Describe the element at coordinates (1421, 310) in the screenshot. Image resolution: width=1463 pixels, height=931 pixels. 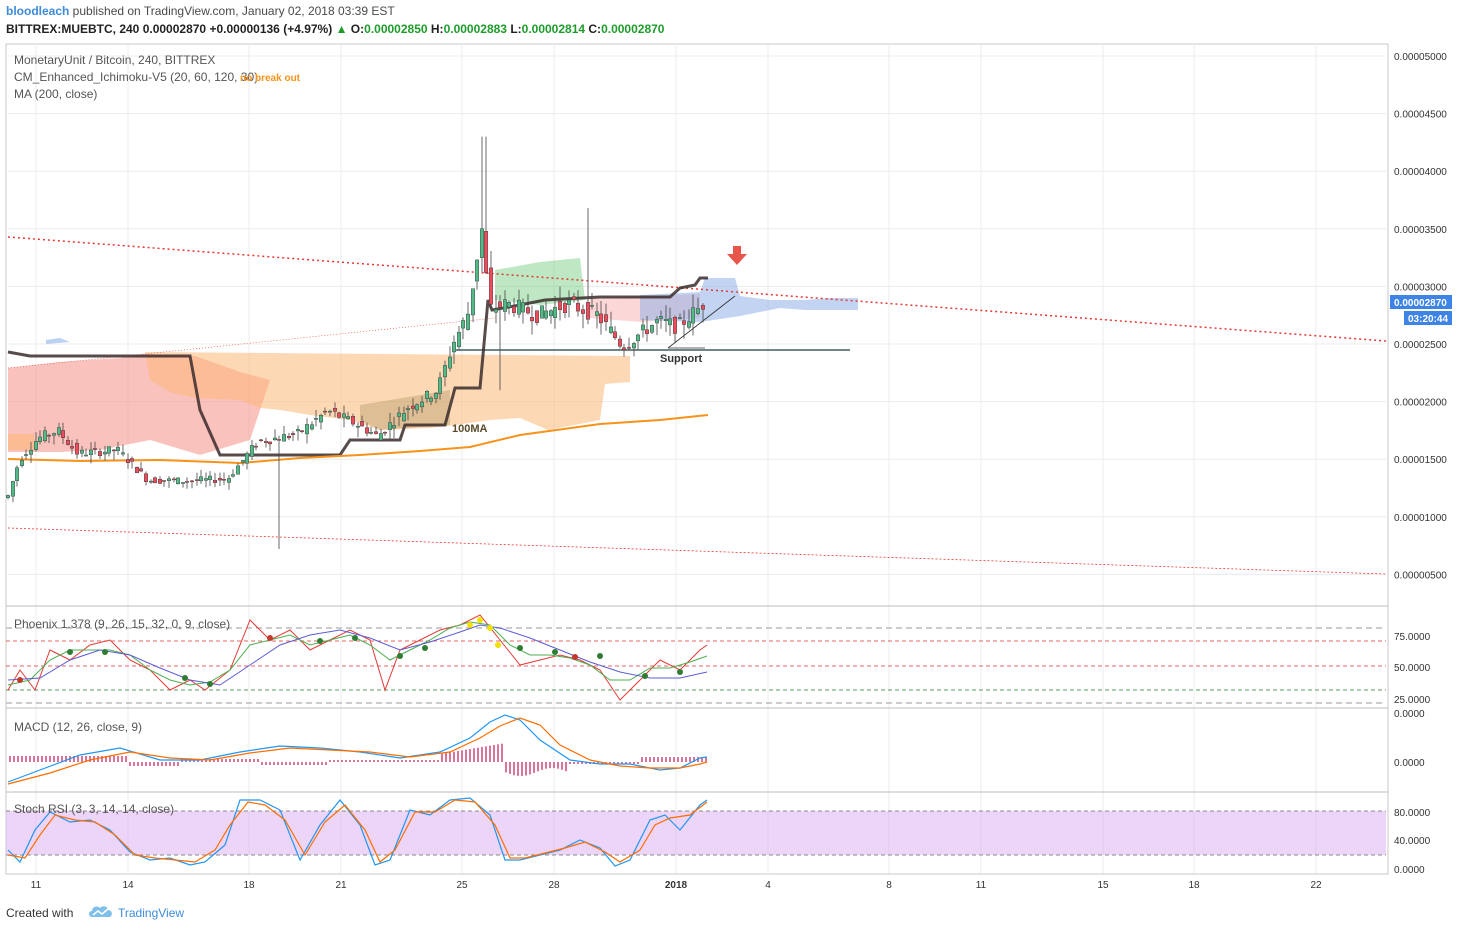
I see `last-price-tag: 0.00002870 03:20:44` at that location.